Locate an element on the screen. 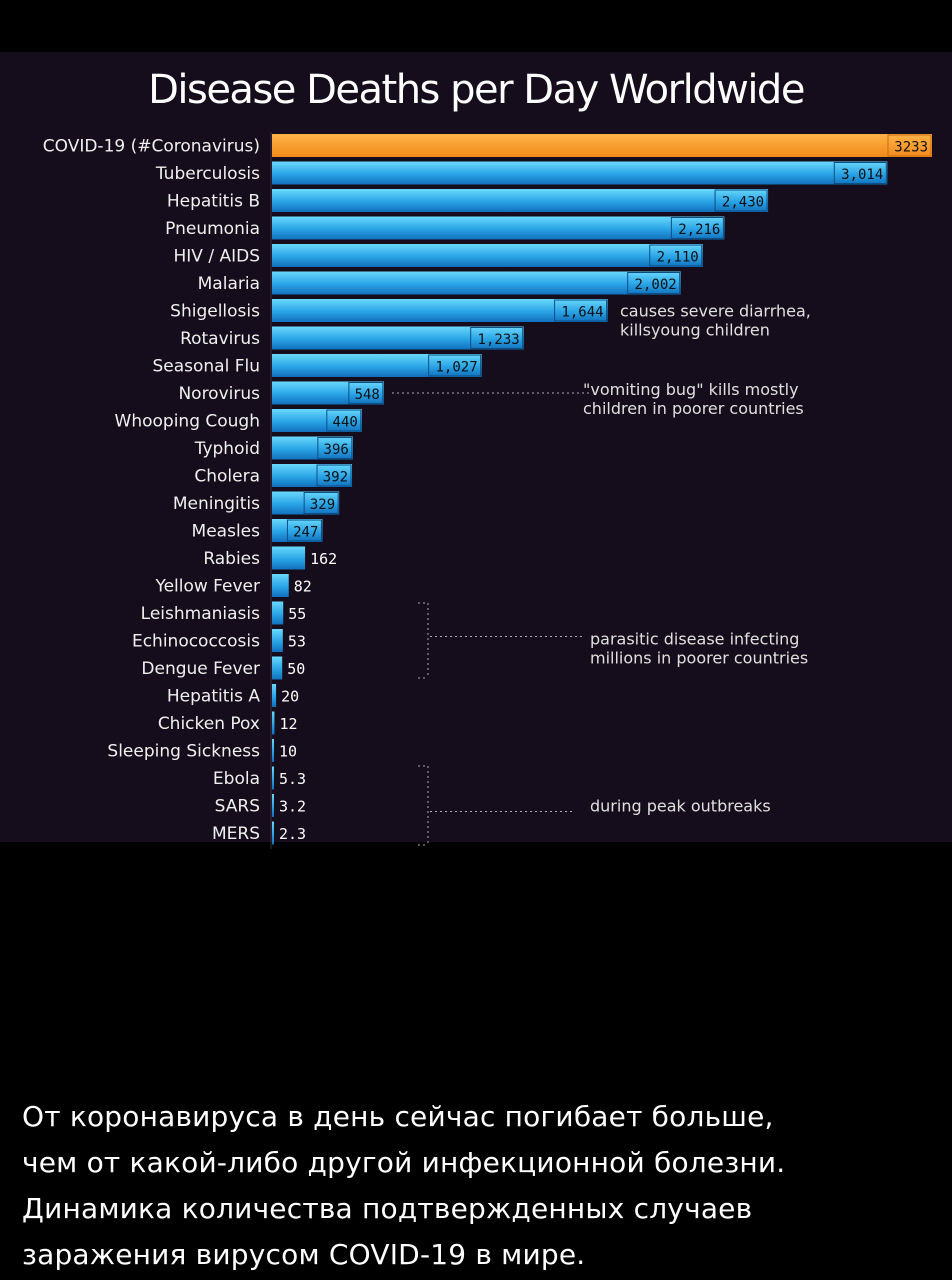  category-label: Pneumonia is located at coordinates (212, 229).